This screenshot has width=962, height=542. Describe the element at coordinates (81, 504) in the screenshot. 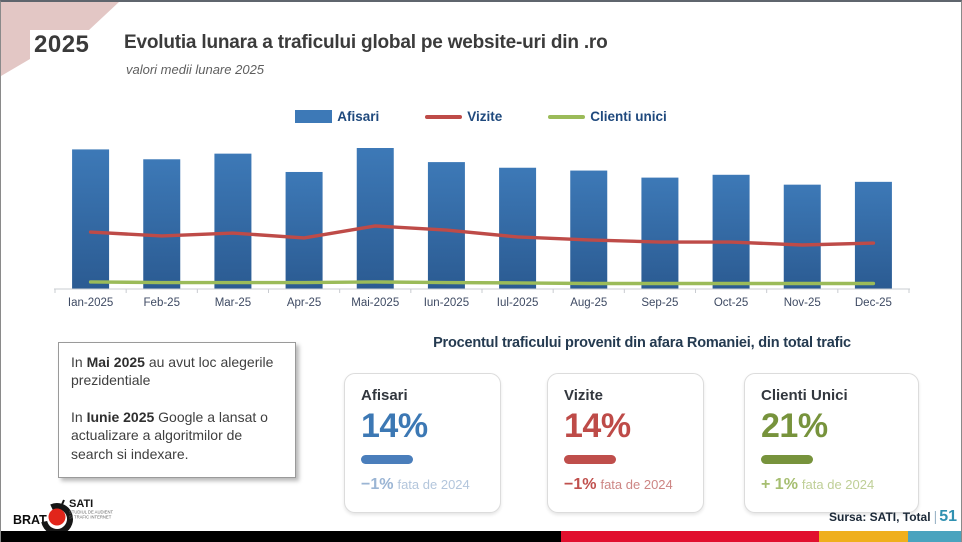

I see `logo-sati-text: SATI` at that location.